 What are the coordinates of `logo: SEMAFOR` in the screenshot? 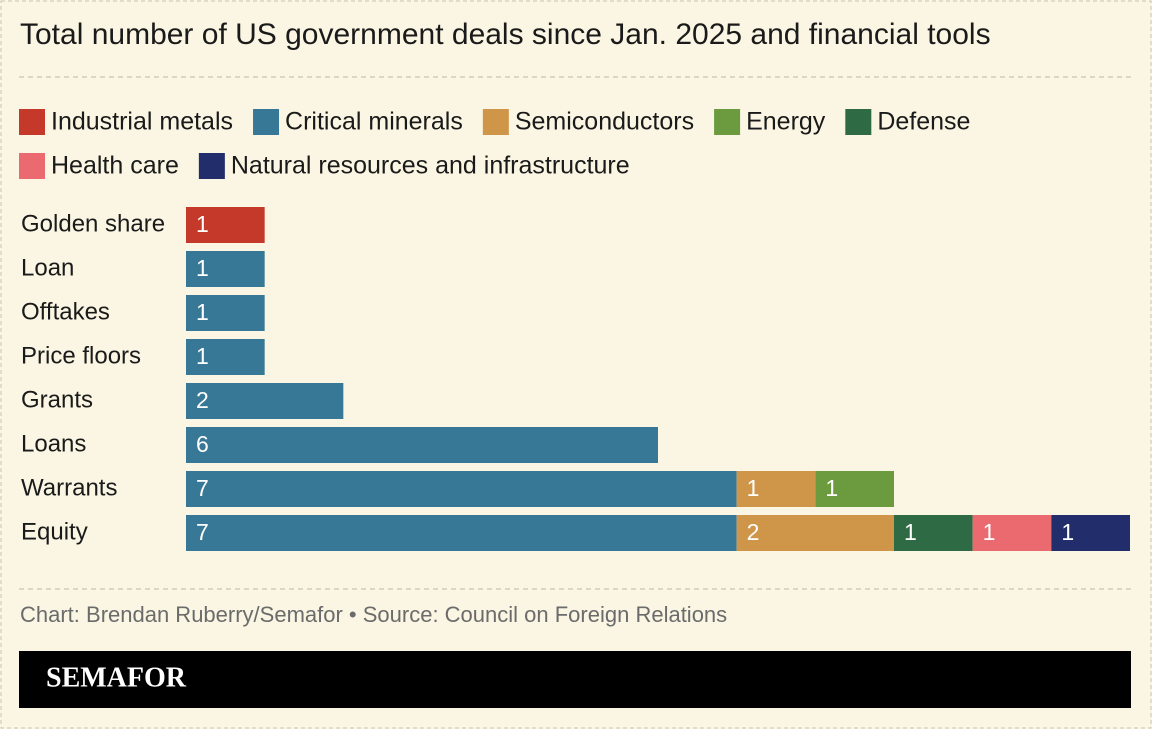 It's located at (116, 677).